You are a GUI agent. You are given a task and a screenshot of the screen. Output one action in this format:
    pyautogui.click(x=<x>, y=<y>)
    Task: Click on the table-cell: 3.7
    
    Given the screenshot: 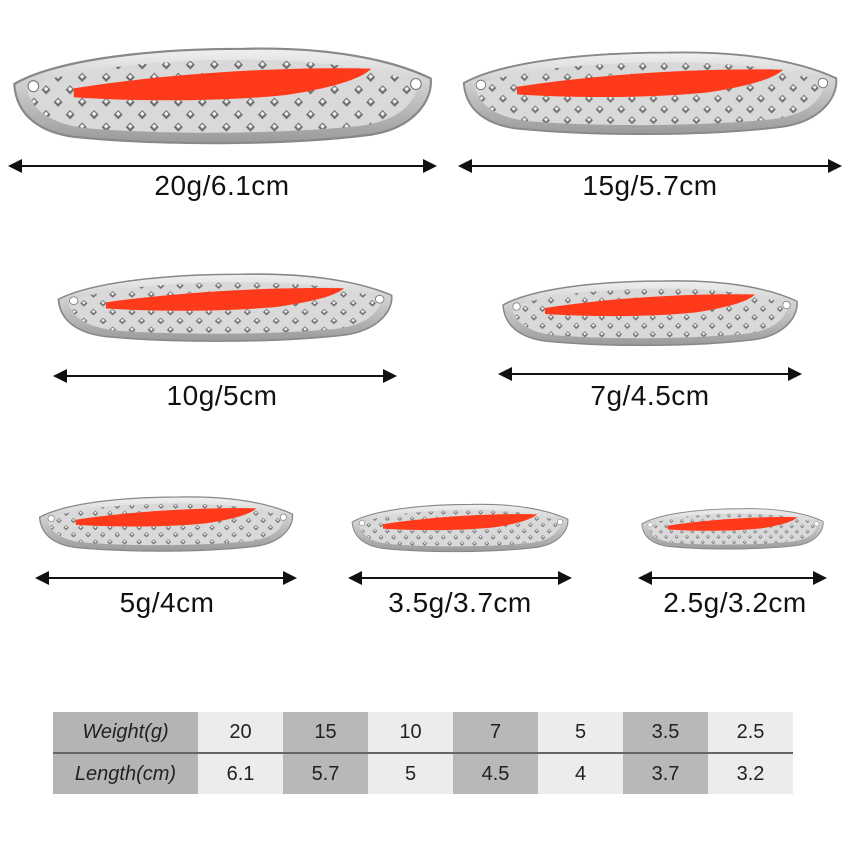 What is the action you would take?
    pyautogui.click(x=665, y=773)
    